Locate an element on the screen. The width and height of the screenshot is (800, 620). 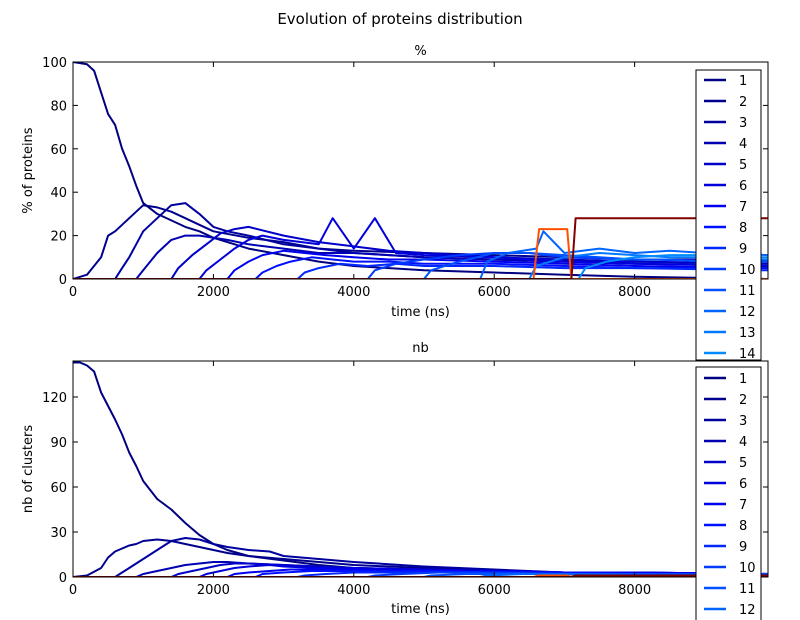
y-tick-label: 80 is located at coordinates (58, 106).